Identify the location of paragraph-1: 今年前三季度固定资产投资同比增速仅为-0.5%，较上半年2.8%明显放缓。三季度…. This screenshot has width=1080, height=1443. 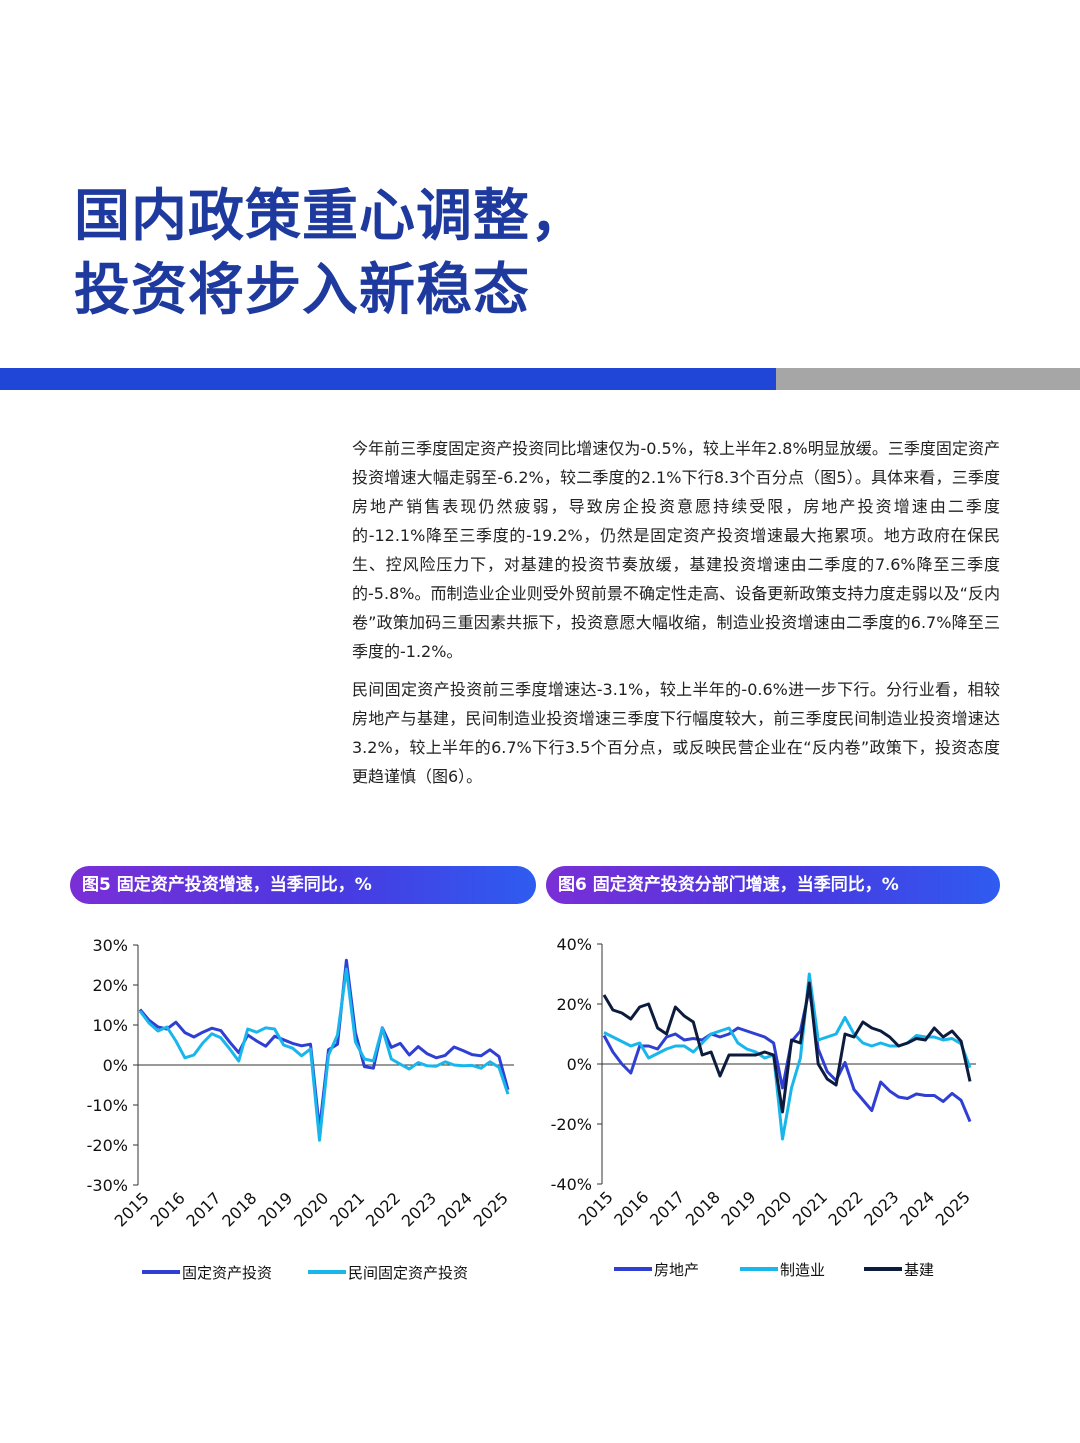
(676, 550).